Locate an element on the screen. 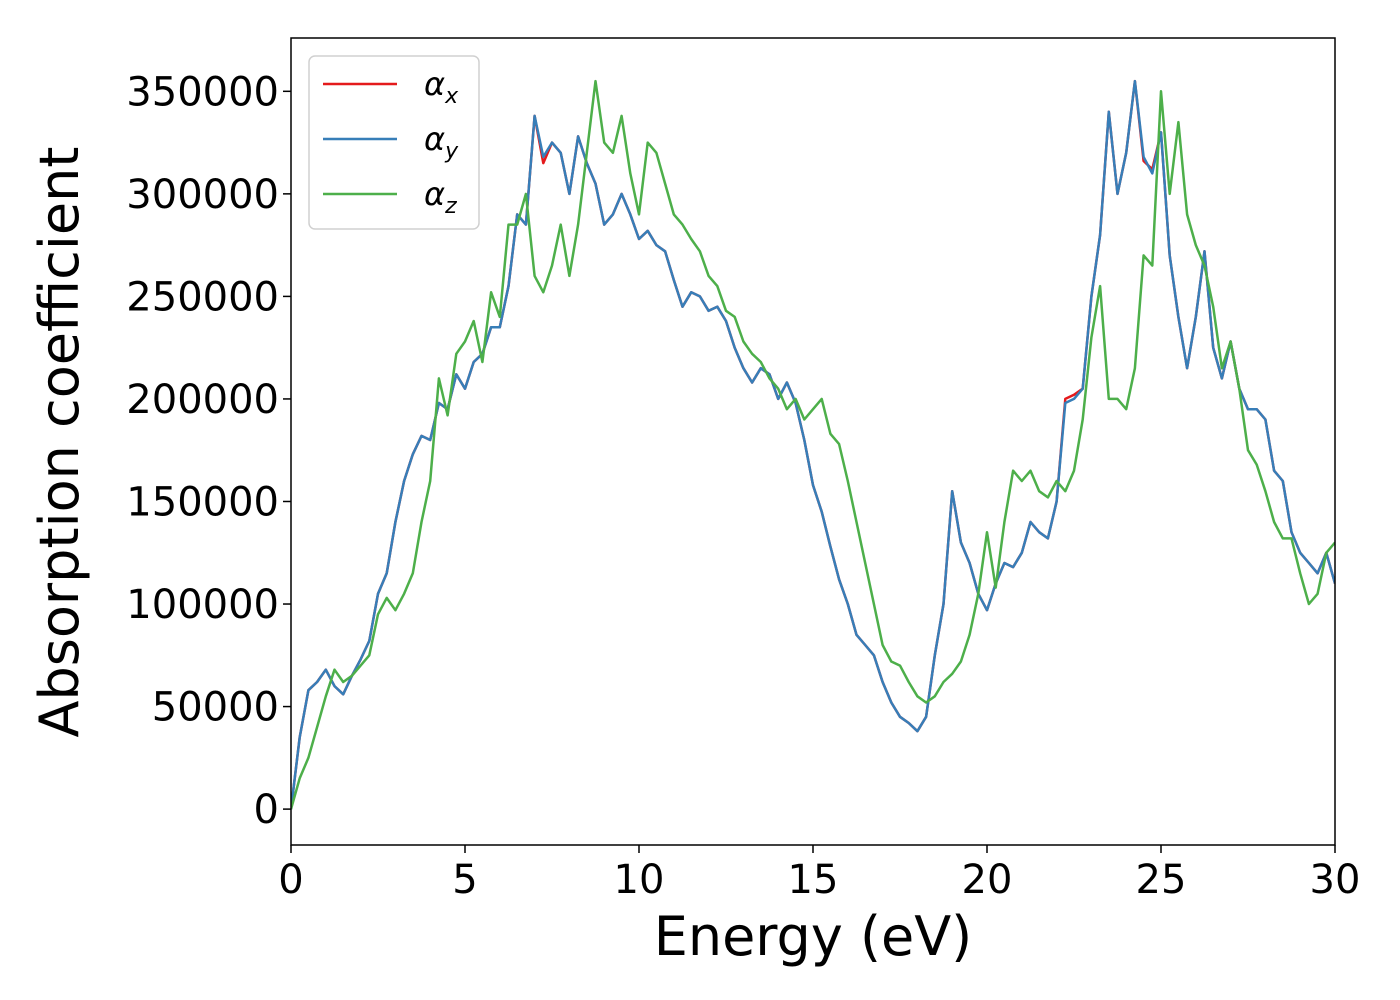  legend-box is located at coordinates (394, 142).